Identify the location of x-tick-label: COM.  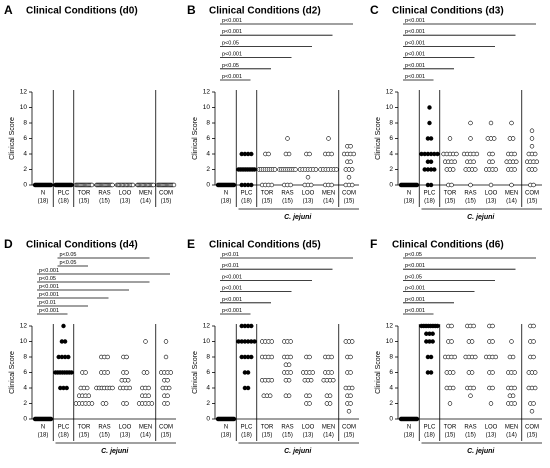
(349, 194).